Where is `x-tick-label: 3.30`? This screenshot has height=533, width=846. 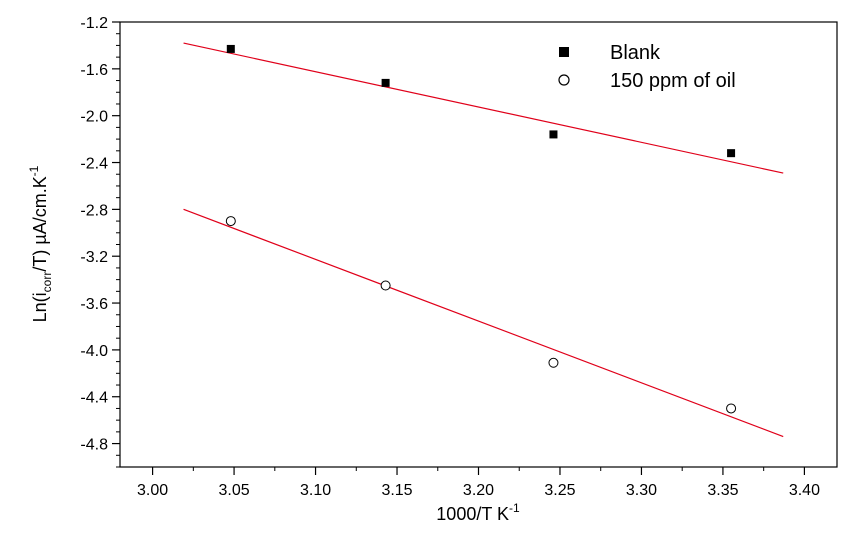
x-tick-label: 3.30 is located at coordinates (641, 490).